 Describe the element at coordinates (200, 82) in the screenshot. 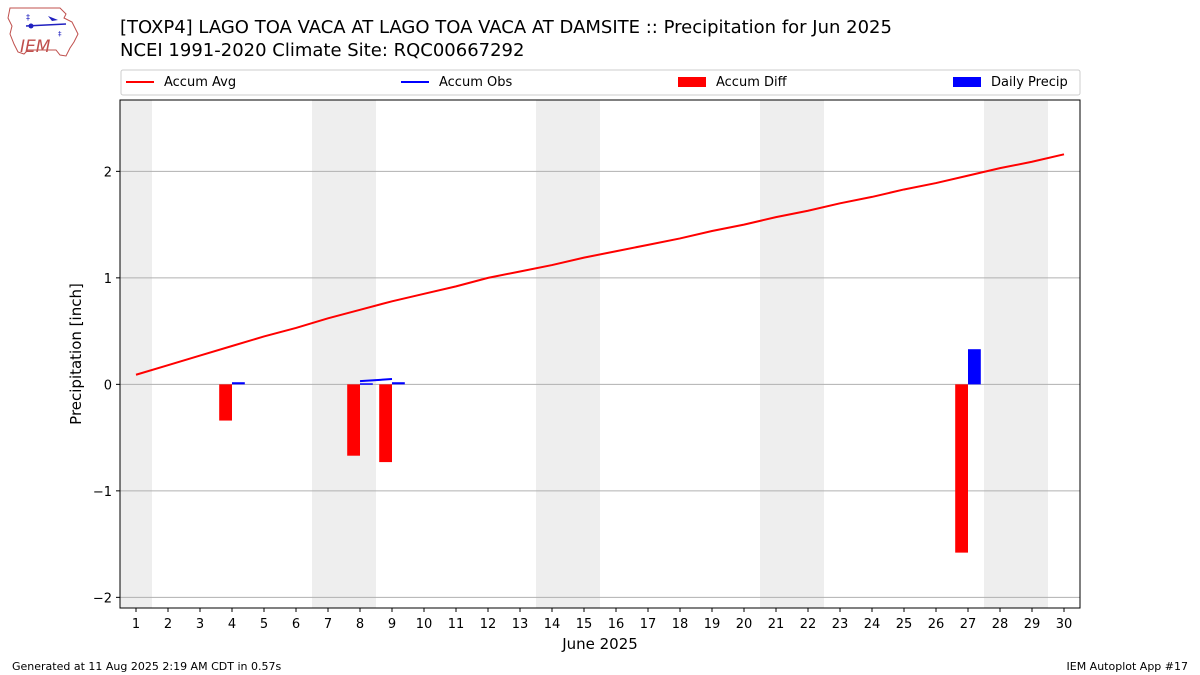

I see `legend-label: Accum Avg` at that location.